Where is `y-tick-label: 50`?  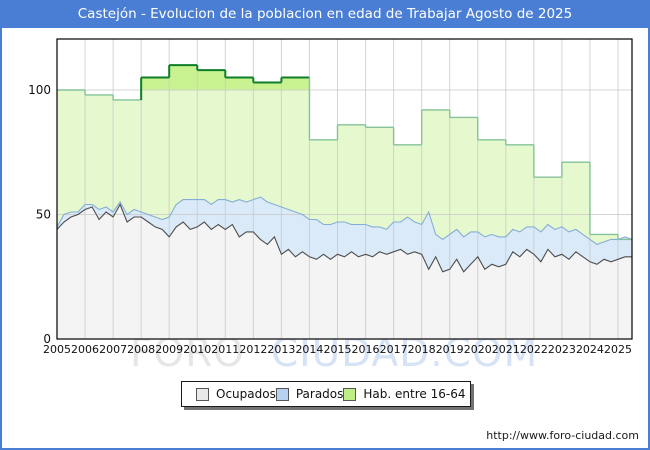
y-tick-label: 50 is located at coordinates (43, 215).